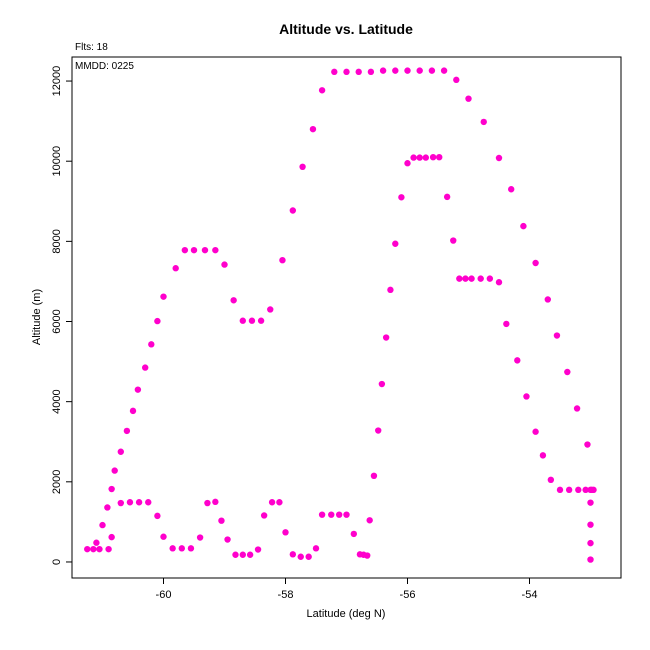 The image size is (650, 650). What do you see at coordinates (57, 562) in the screenshot?
I see `y-tick-label: 0` at bounding box center [57, 562].